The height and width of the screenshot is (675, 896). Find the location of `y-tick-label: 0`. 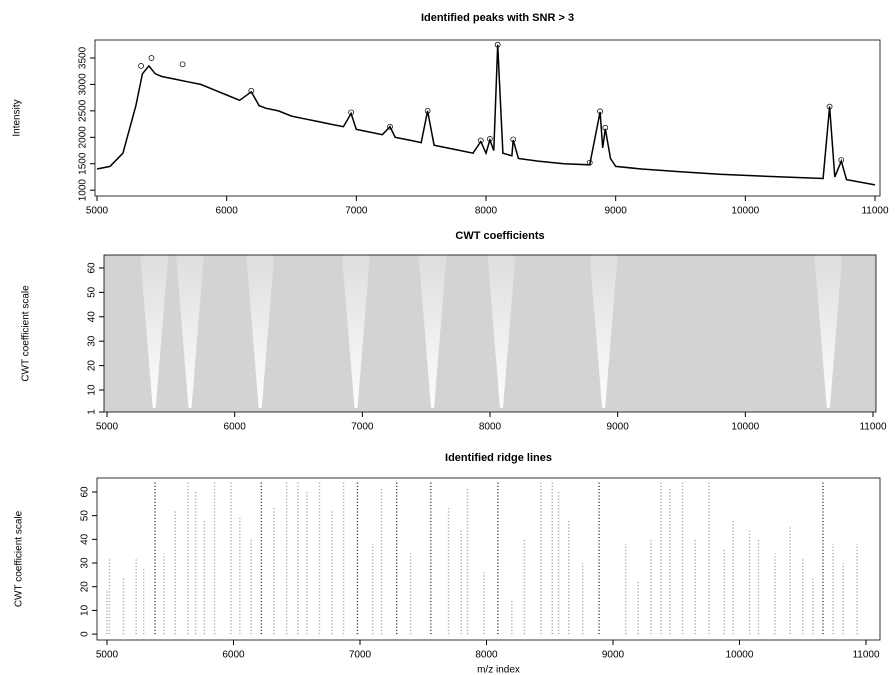

y-tick-label: 0 is located at coordinates (85, 634).